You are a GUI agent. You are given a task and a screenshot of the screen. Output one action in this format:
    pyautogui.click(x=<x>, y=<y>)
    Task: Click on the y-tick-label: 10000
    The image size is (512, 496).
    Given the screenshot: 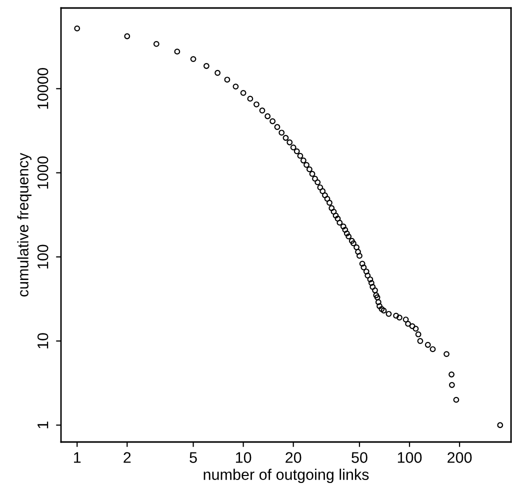 What is the action you would take?
    pyautogui.click(x=42, y=88)
    